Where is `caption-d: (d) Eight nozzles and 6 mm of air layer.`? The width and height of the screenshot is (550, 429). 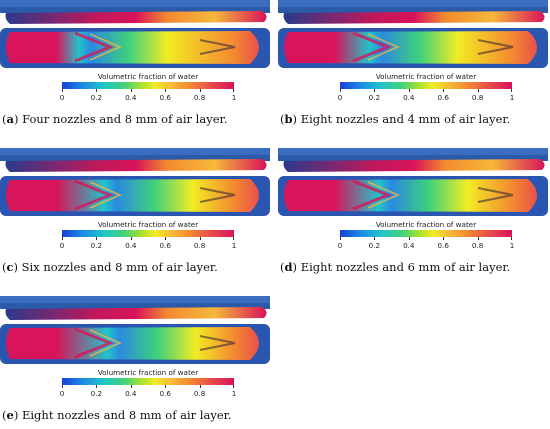
caption-d: (d) Eight nozzles and 6 mm of air layer. is located at coordinates (395, 267).